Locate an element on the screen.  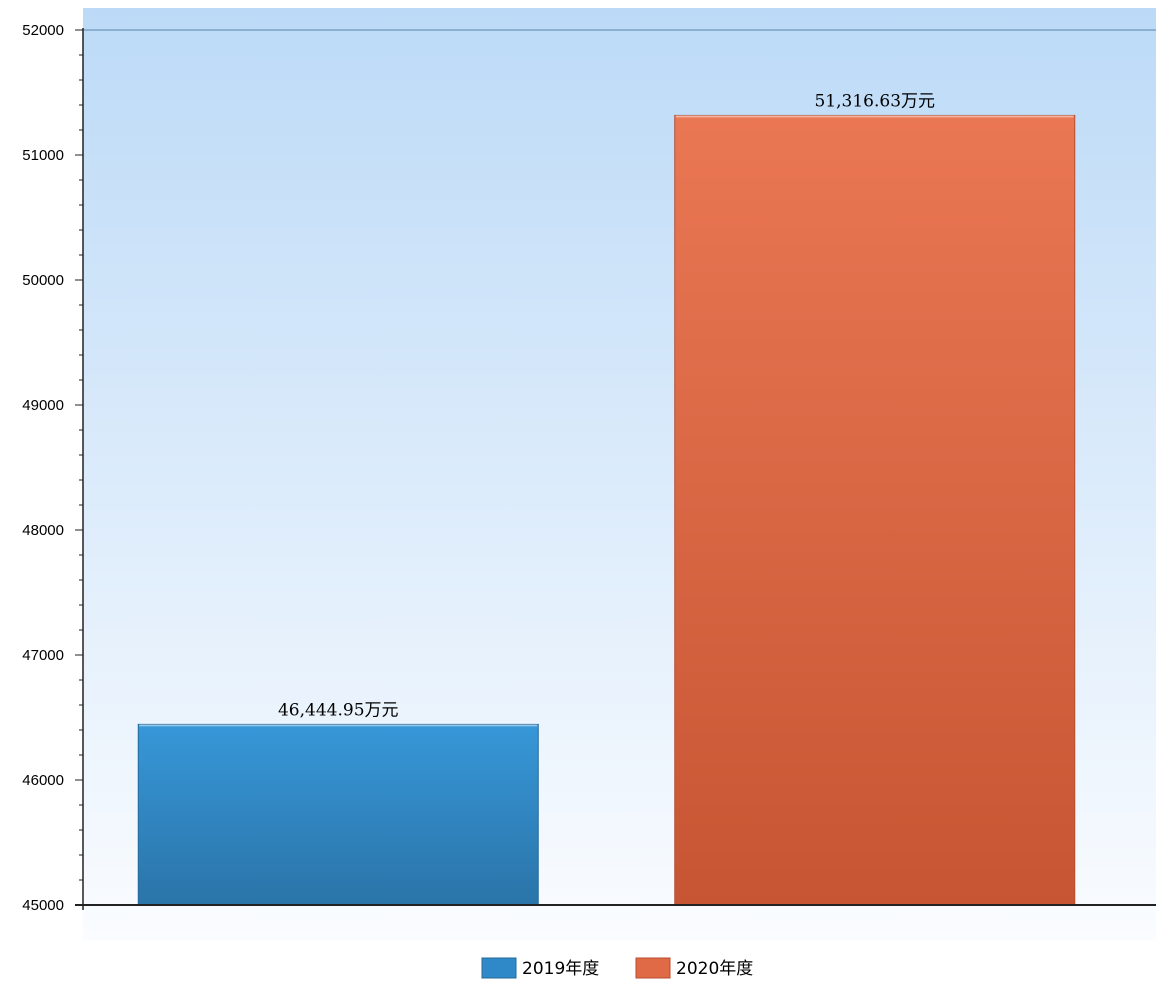
y-tick-label: 51000 is located at coordinates (43, 155).